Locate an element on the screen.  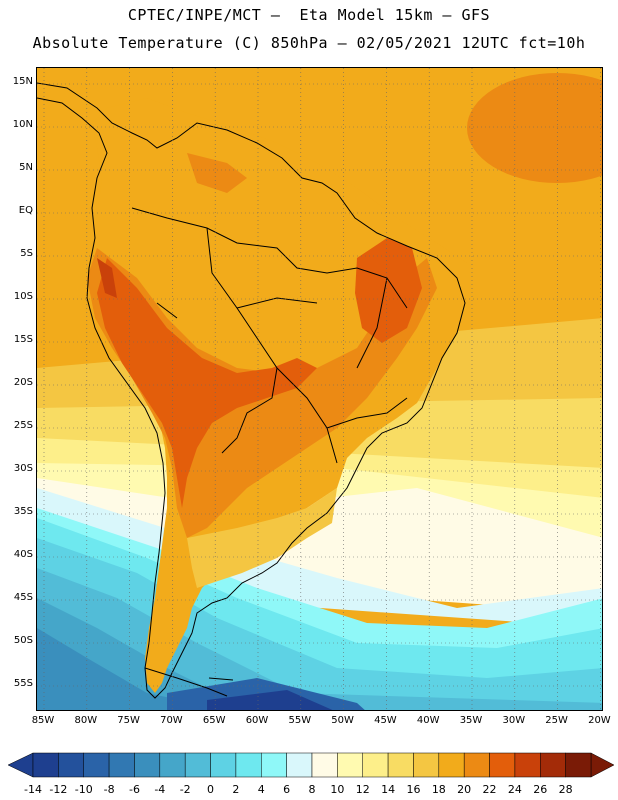
lon-label: 85W is located at coordinates (43, 720).